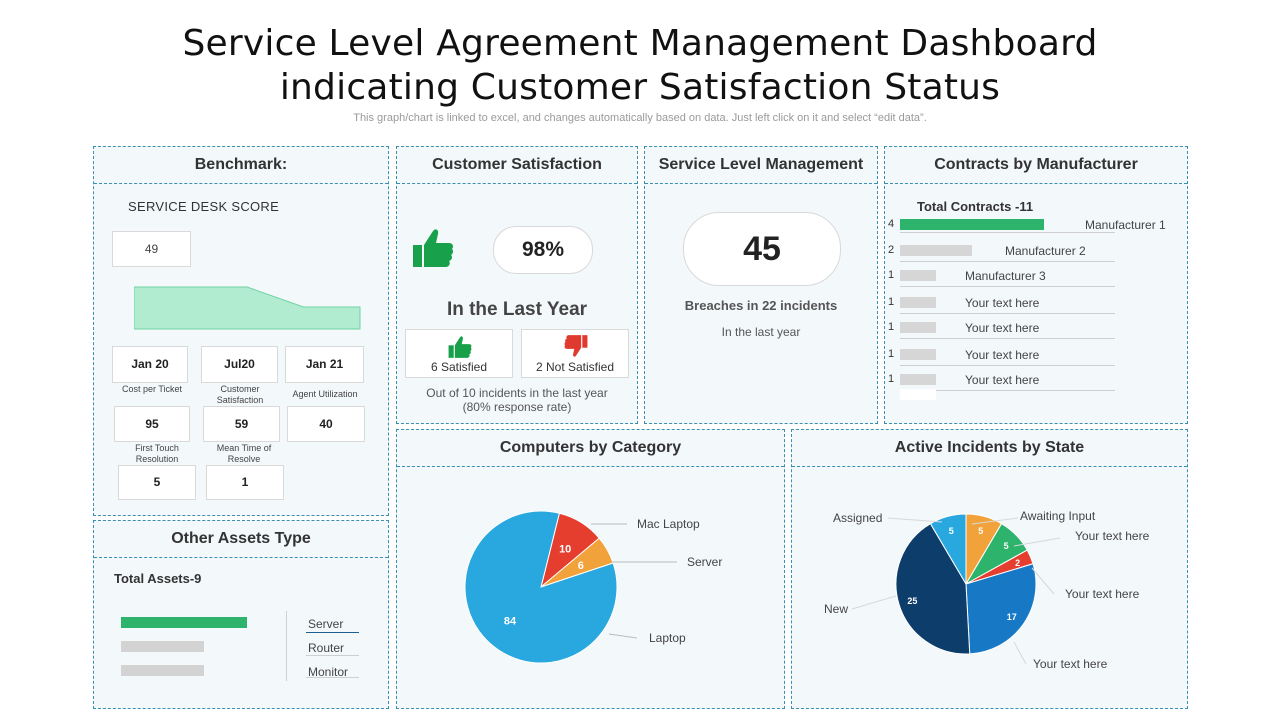 Image resolution: width=1280 pixels, height=720 pixels. I want to click on contract-label: Manufacturer 3, so click(1005, 276).